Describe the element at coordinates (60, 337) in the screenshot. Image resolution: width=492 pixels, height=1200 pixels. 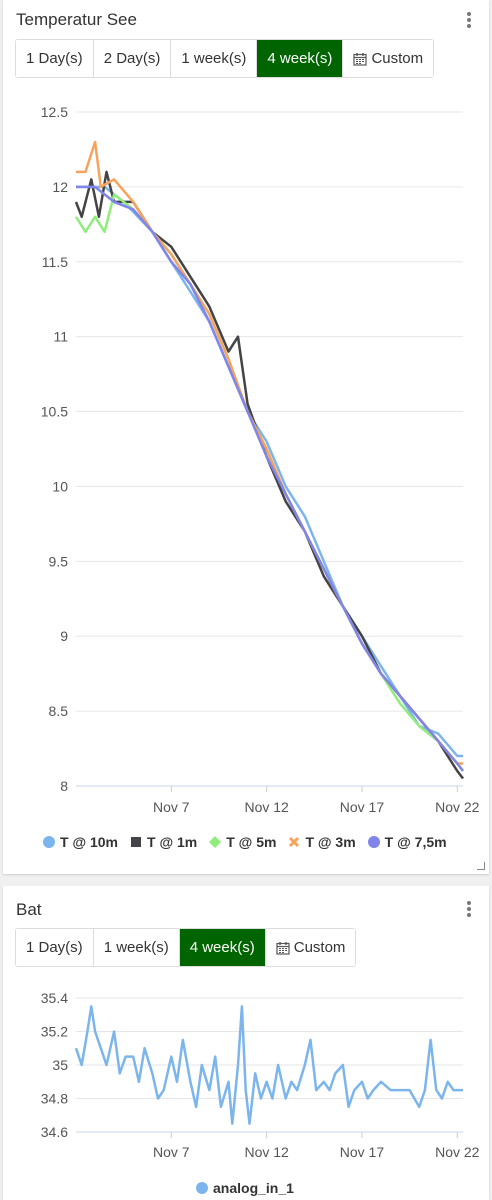
I see `y-tick-label: 11` at that location.